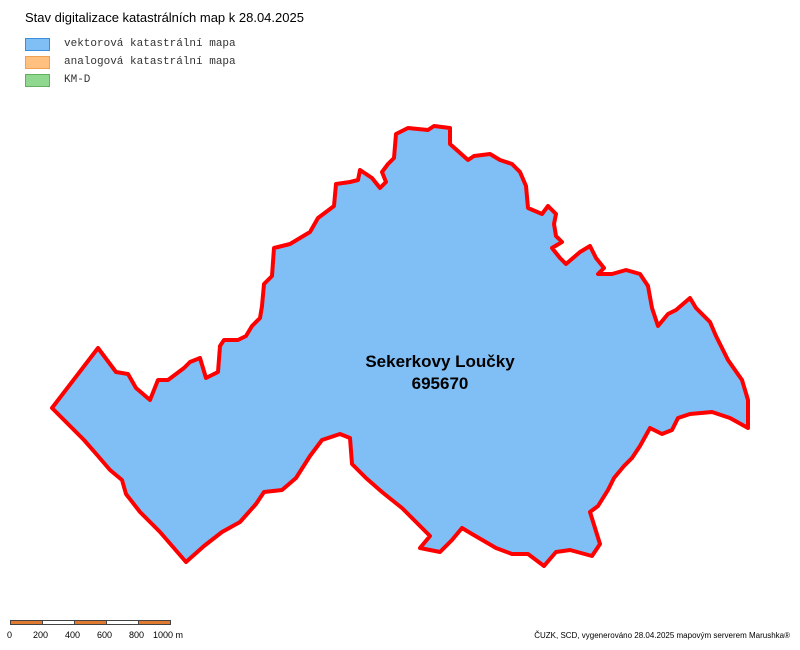 This screenshot has height=650, width=800. Describe the element at coordinates (37, 44) in the screenshot. I see `legend-swatch-vector` at that location.